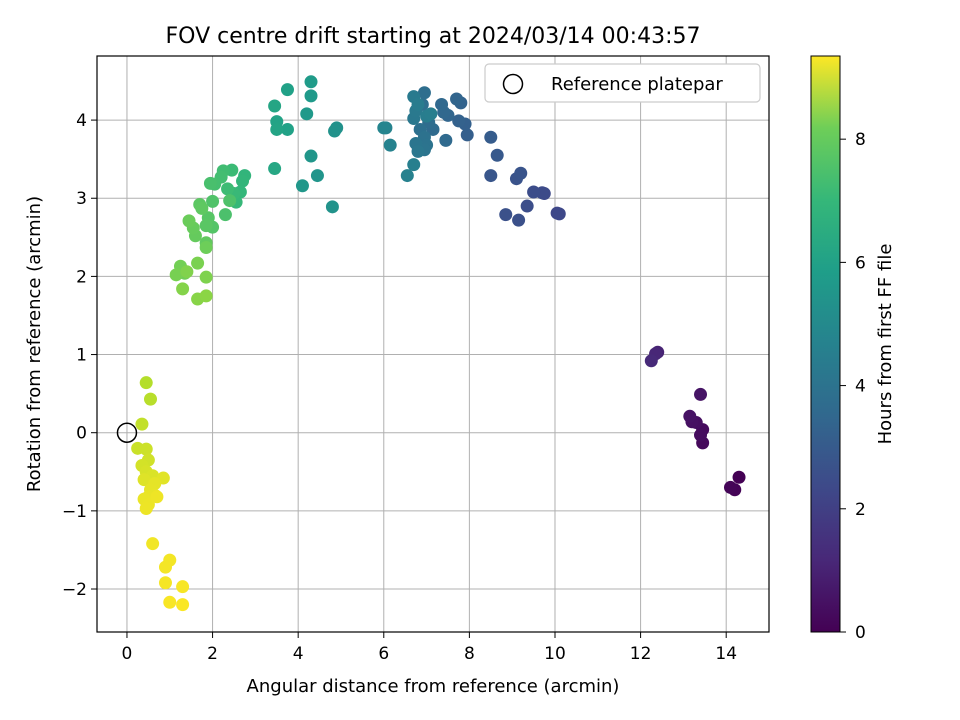  What do you see at coordinates (81, 121) in the screenshot?
I see `y-tick-label: 4` at bounding box center [81, 121].